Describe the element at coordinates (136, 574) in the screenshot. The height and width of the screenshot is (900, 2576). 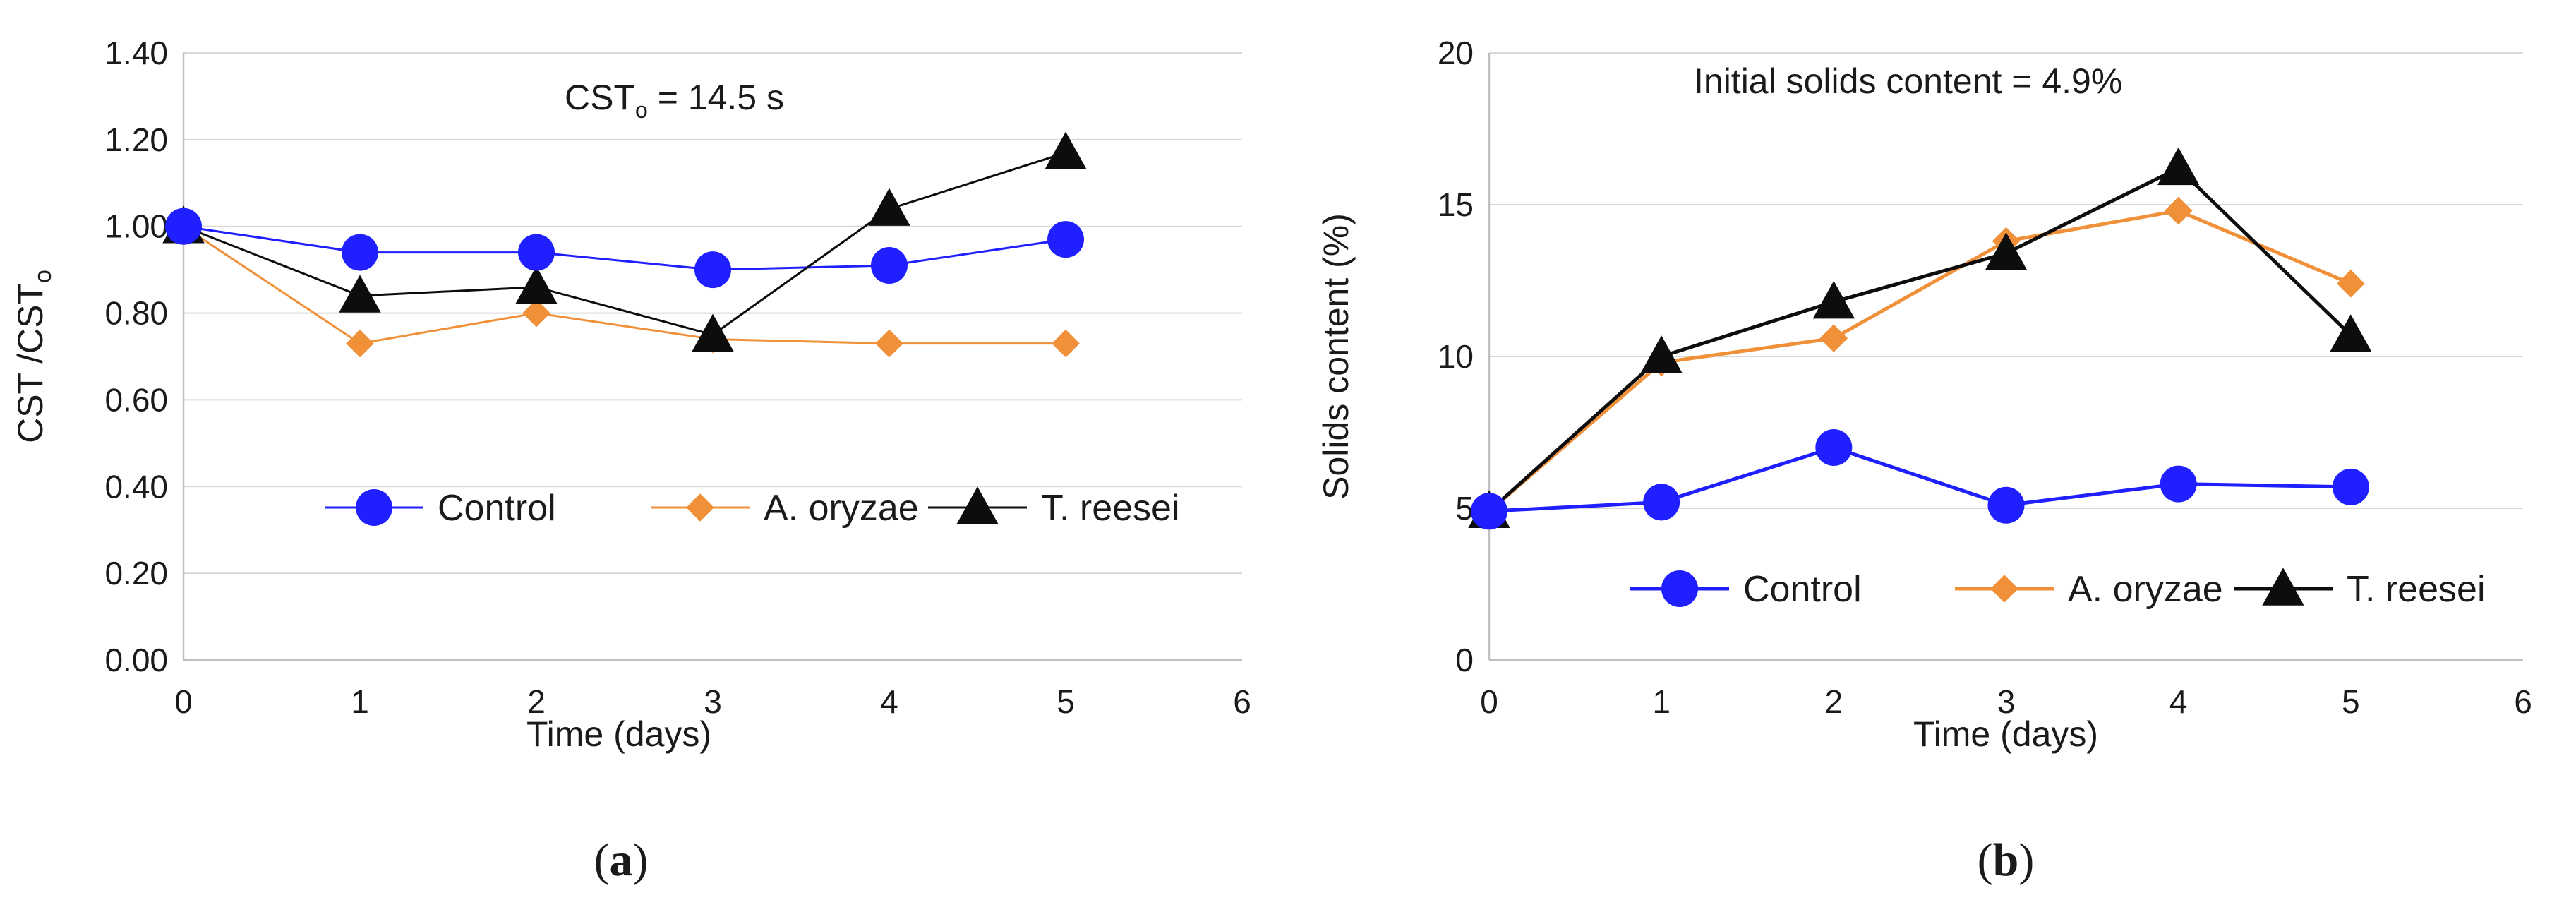
I see `chart-a-ytick-label: 0.20` at that location.